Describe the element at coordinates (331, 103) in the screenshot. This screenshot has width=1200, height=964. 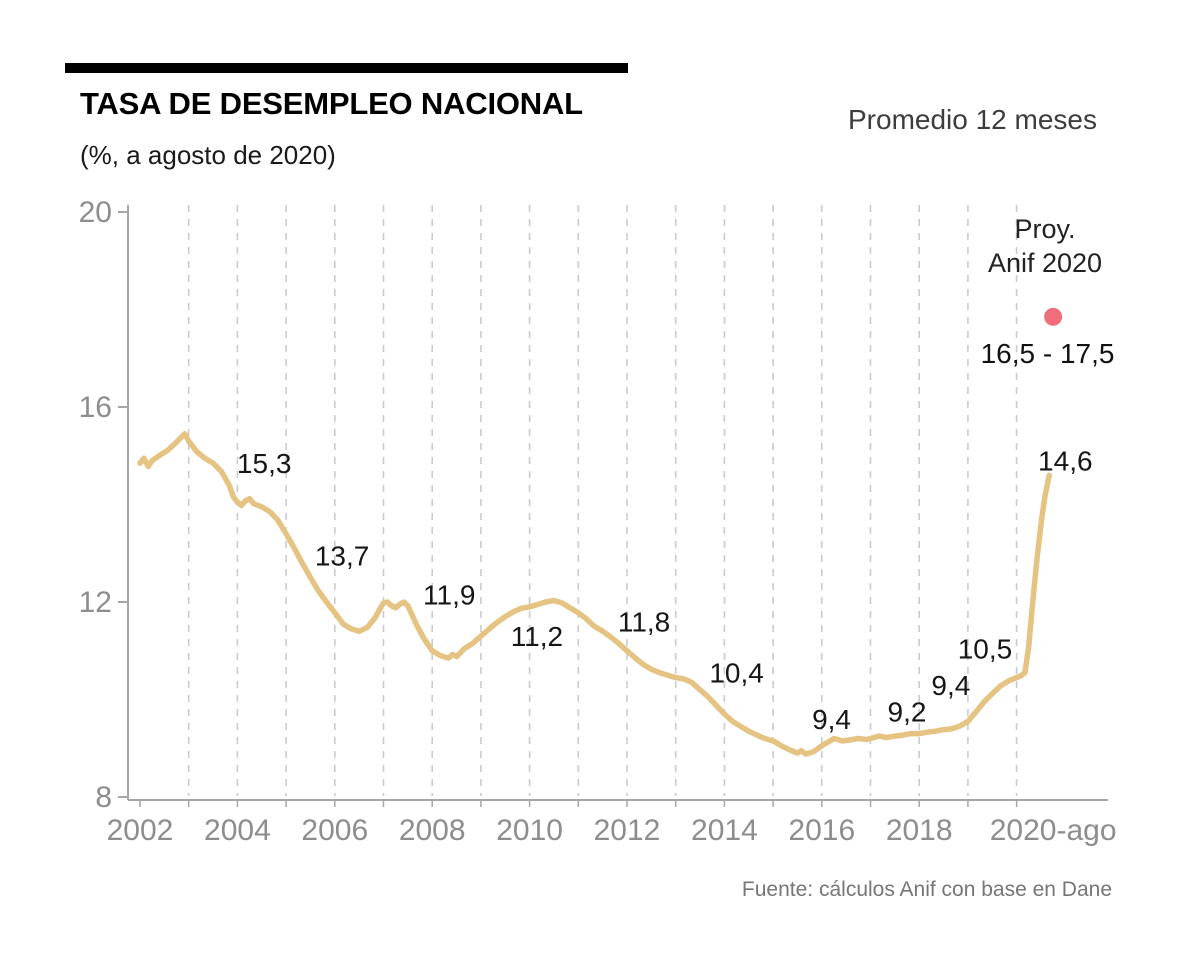
I see `chart-title: TASA DE DESEMPLEO NACIONAL` at that location.